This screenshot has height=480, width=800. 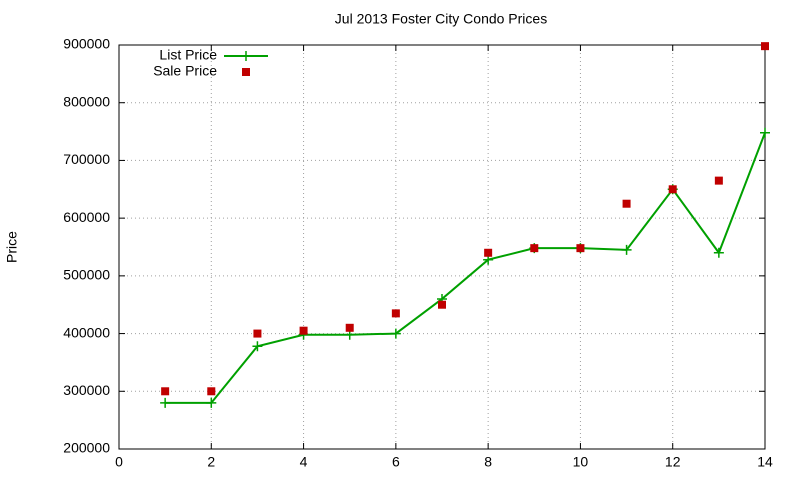 What do you see at coordinates (396, 462) in the screenshot?
I see `x-tick-label: 6` at bounding box center [396, 462].